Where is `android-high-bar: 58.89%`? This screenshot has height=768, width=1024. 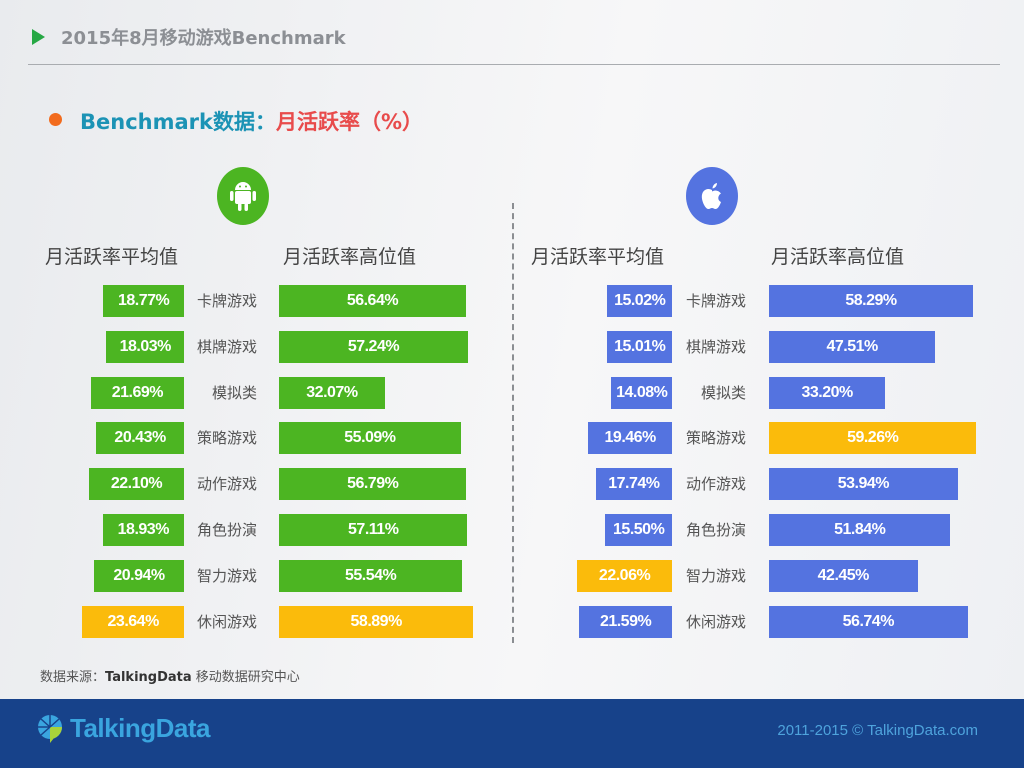
android-high-bar: 58.89% is located at coordinates (376, 621).